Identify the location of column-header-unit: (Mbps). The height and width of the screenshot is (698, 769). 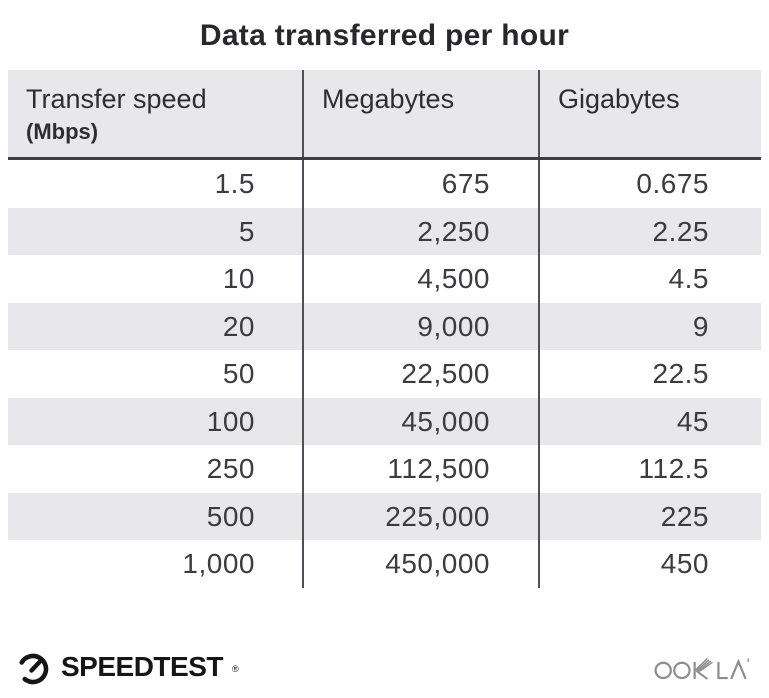
(62, 132).